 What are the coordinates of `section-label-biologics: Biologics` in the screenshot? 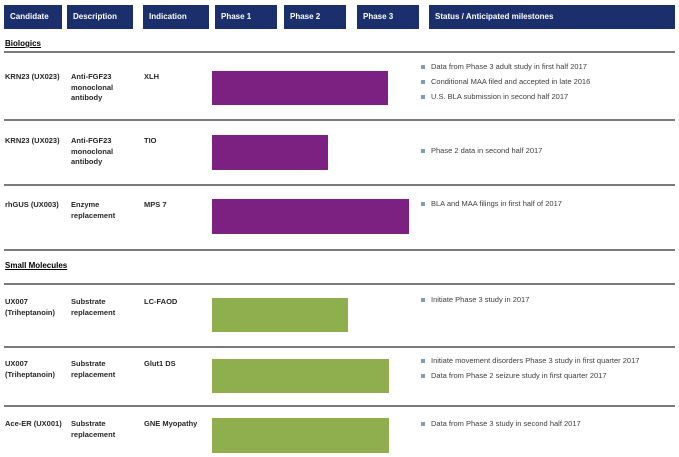 It's located at (23, 43).